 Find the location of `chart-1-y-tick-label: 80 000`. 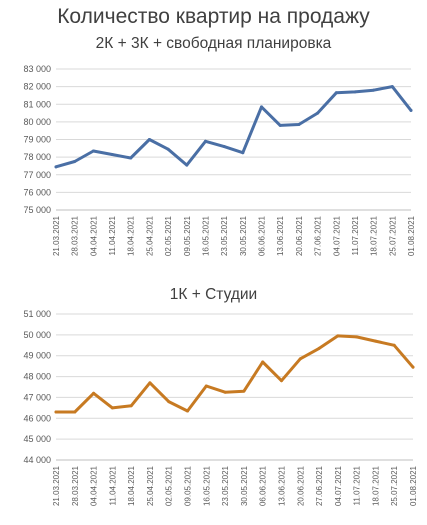

chart-1-y-tick-label: 80 000 is located at coordinates (37, 122).